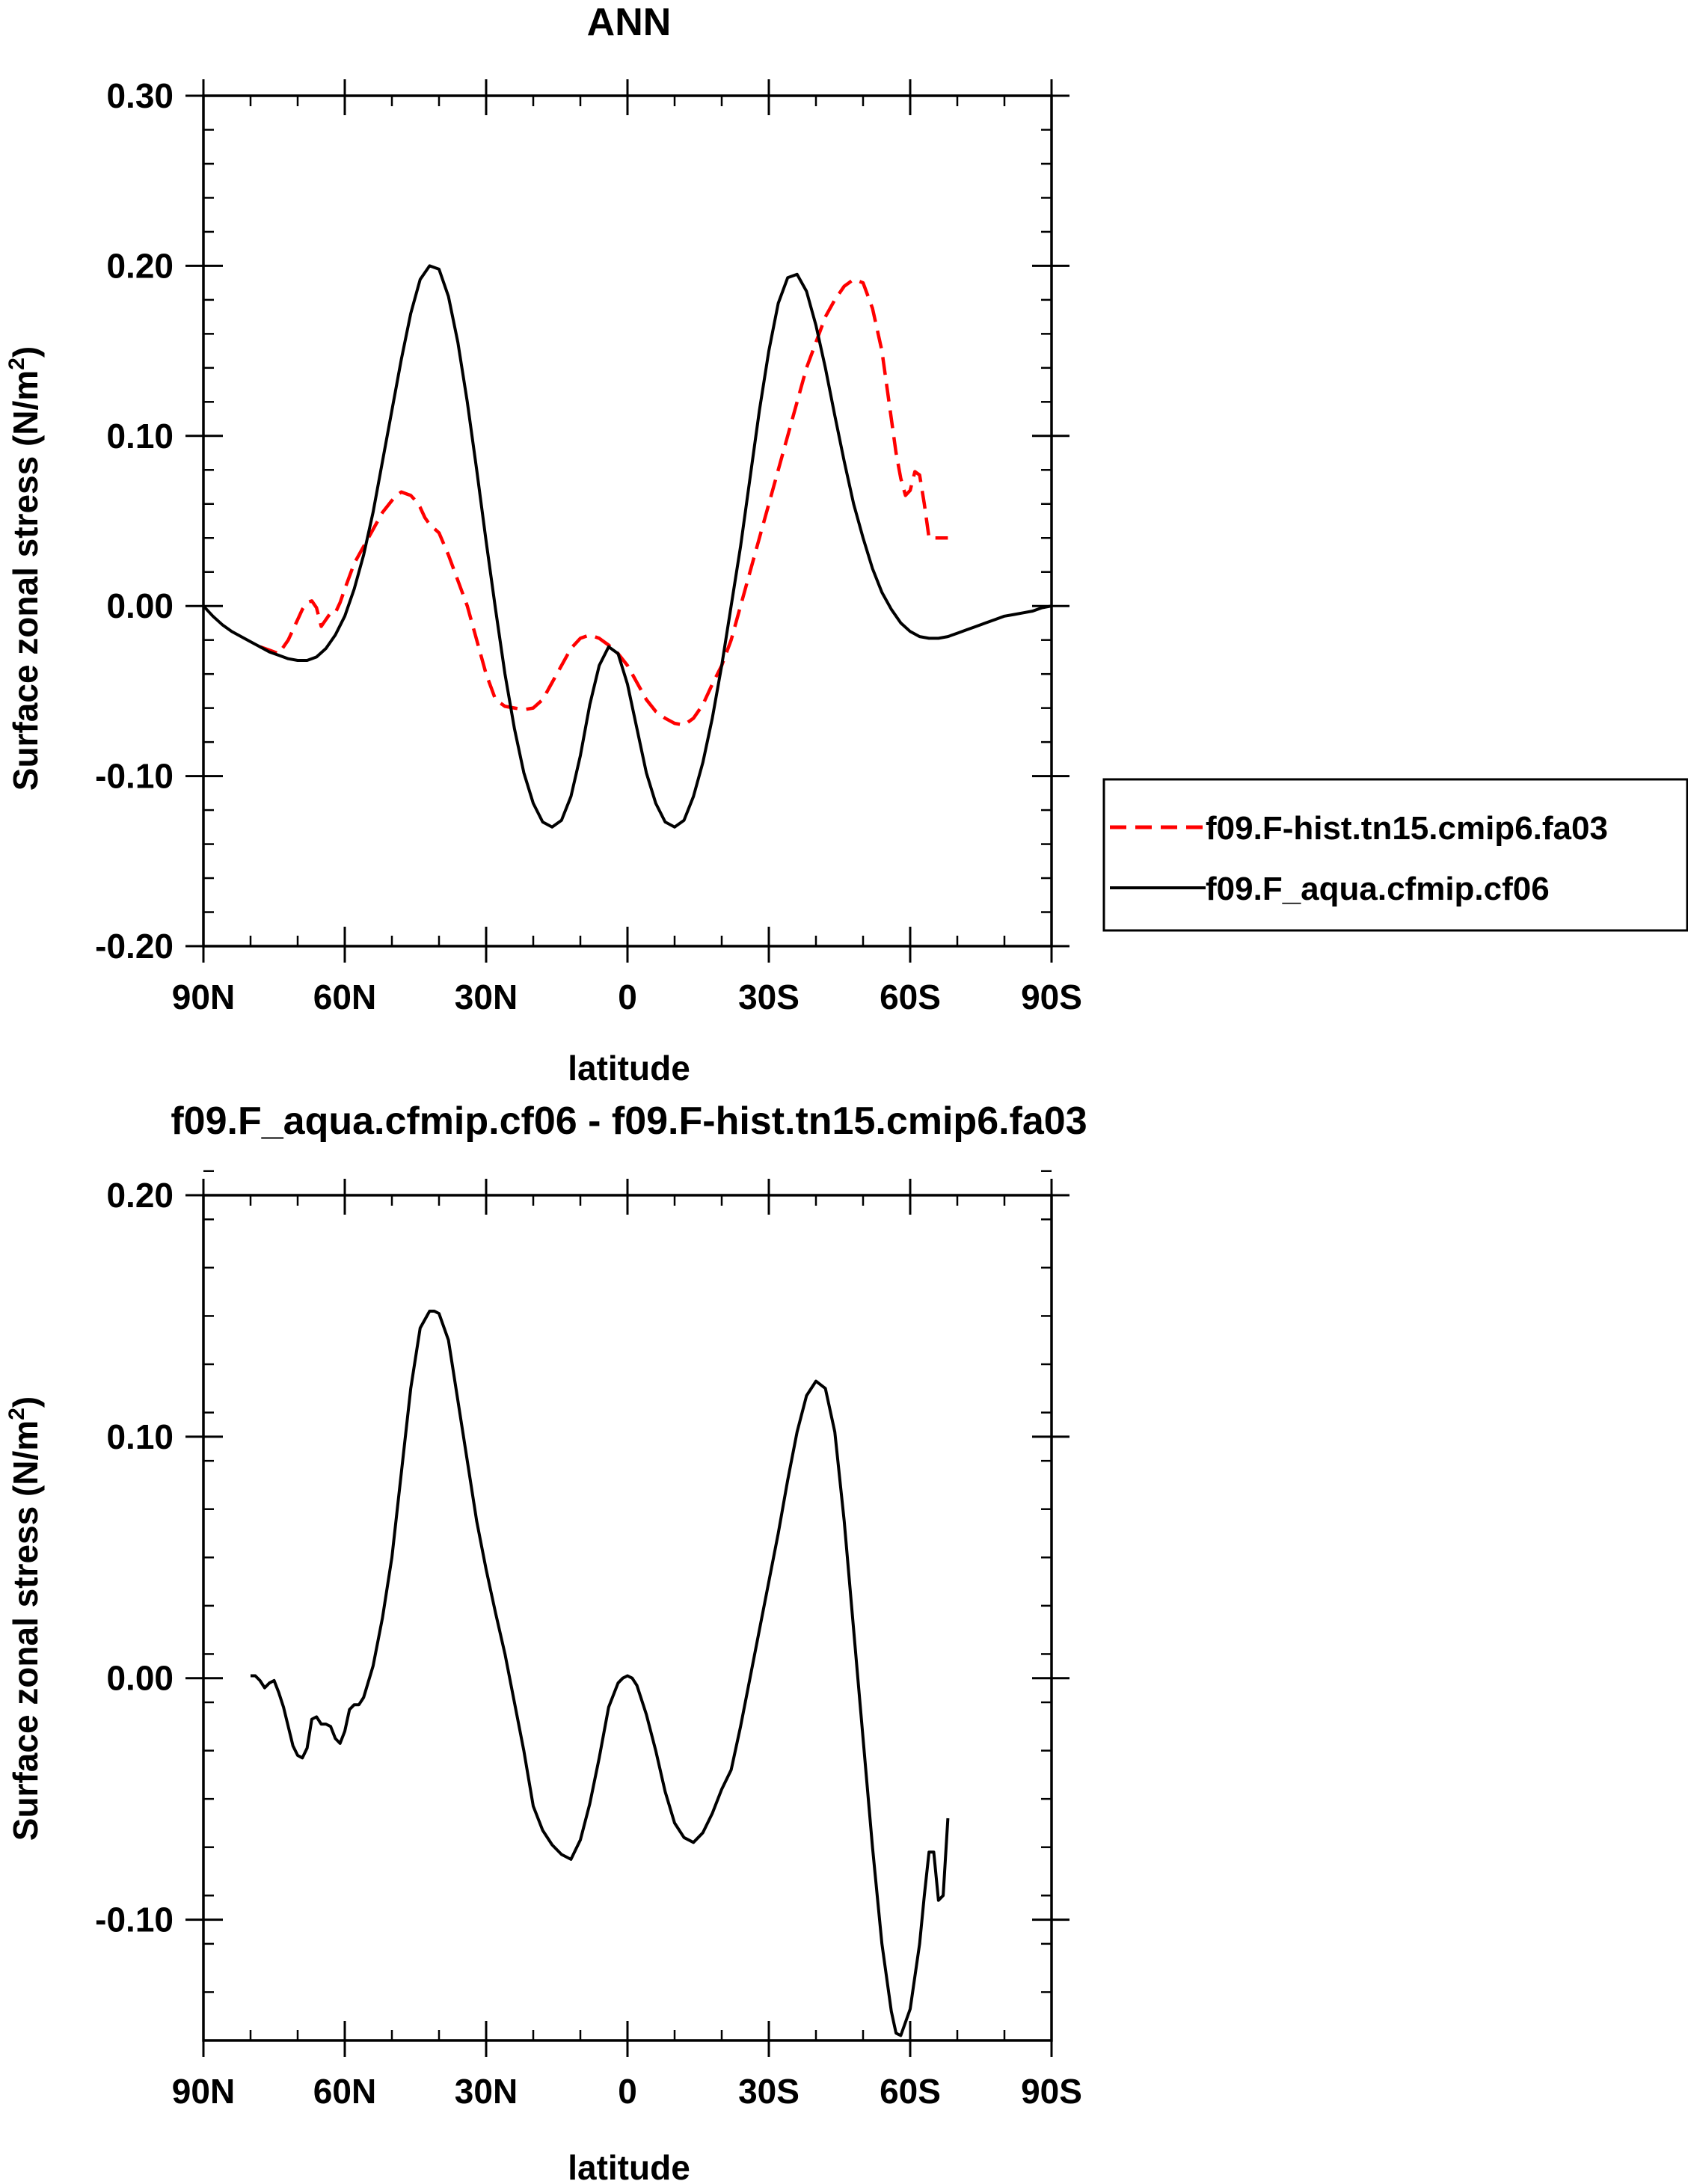 The width and height of the screenshot is (1688, 2184). I want to click on y-tick-label: -0.20, so click(134, 947).